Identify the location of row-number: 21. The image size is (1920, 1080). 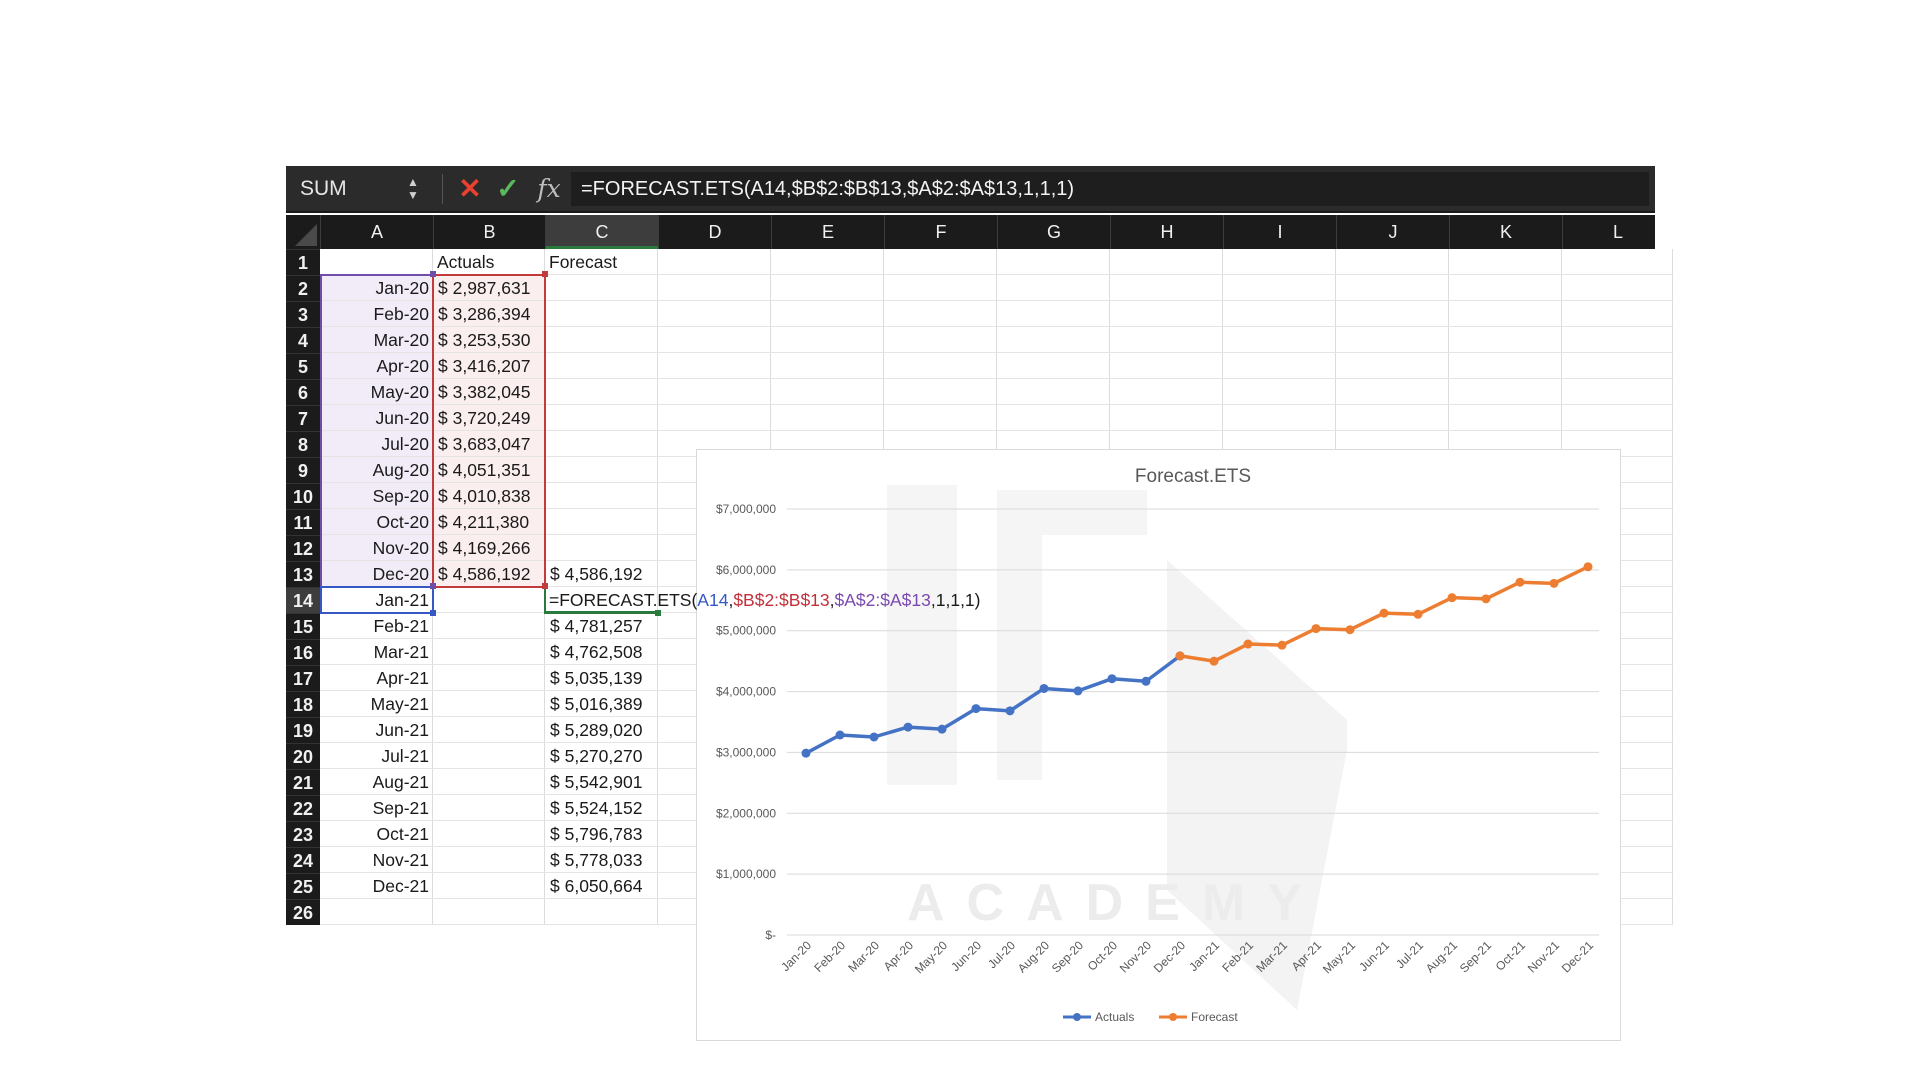
(303, 782).